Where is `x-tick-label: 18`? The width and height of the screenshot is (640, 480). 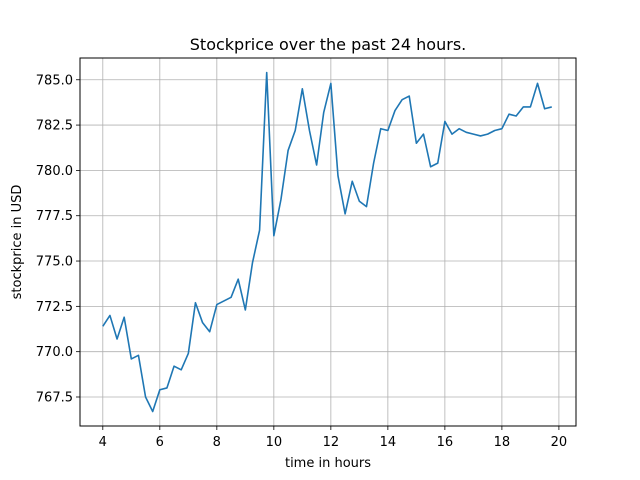 x-tick-label: 18 is located at coordinates (502, 442).